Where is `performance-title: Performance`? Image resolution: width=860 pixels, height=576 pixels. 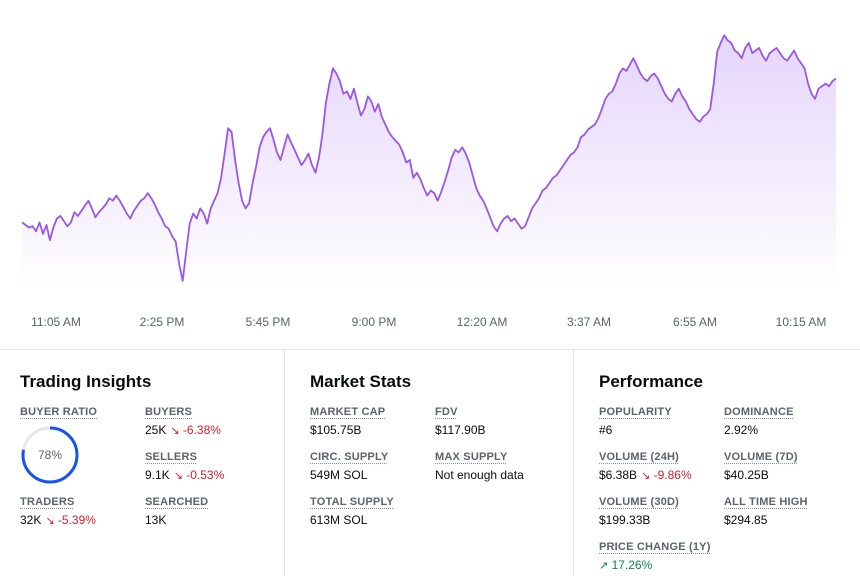 performance-title: Performance is located at coordinates (651, 381).